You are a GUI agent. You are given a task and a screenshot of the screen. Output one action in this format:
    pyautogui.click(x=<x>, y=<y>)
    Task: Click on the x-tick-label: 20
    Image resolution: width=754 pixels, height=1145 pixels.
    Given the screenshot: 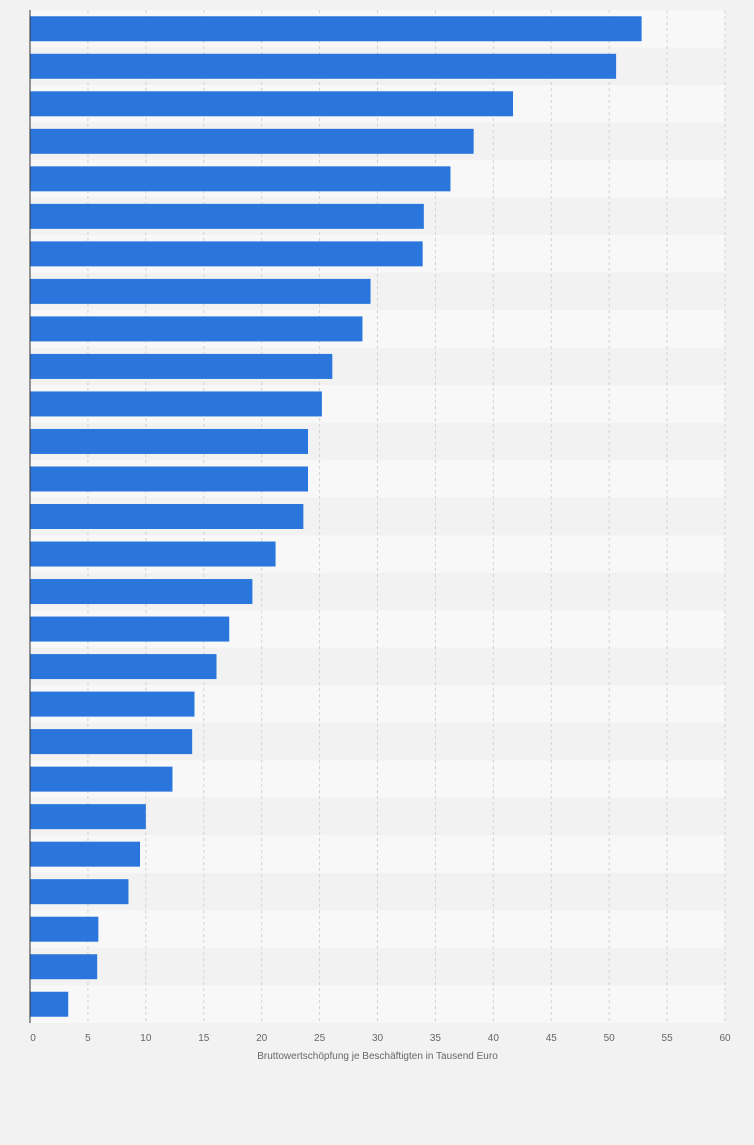 What is the action you would take?
    pyautogui.click(x=262, y=1038)
    